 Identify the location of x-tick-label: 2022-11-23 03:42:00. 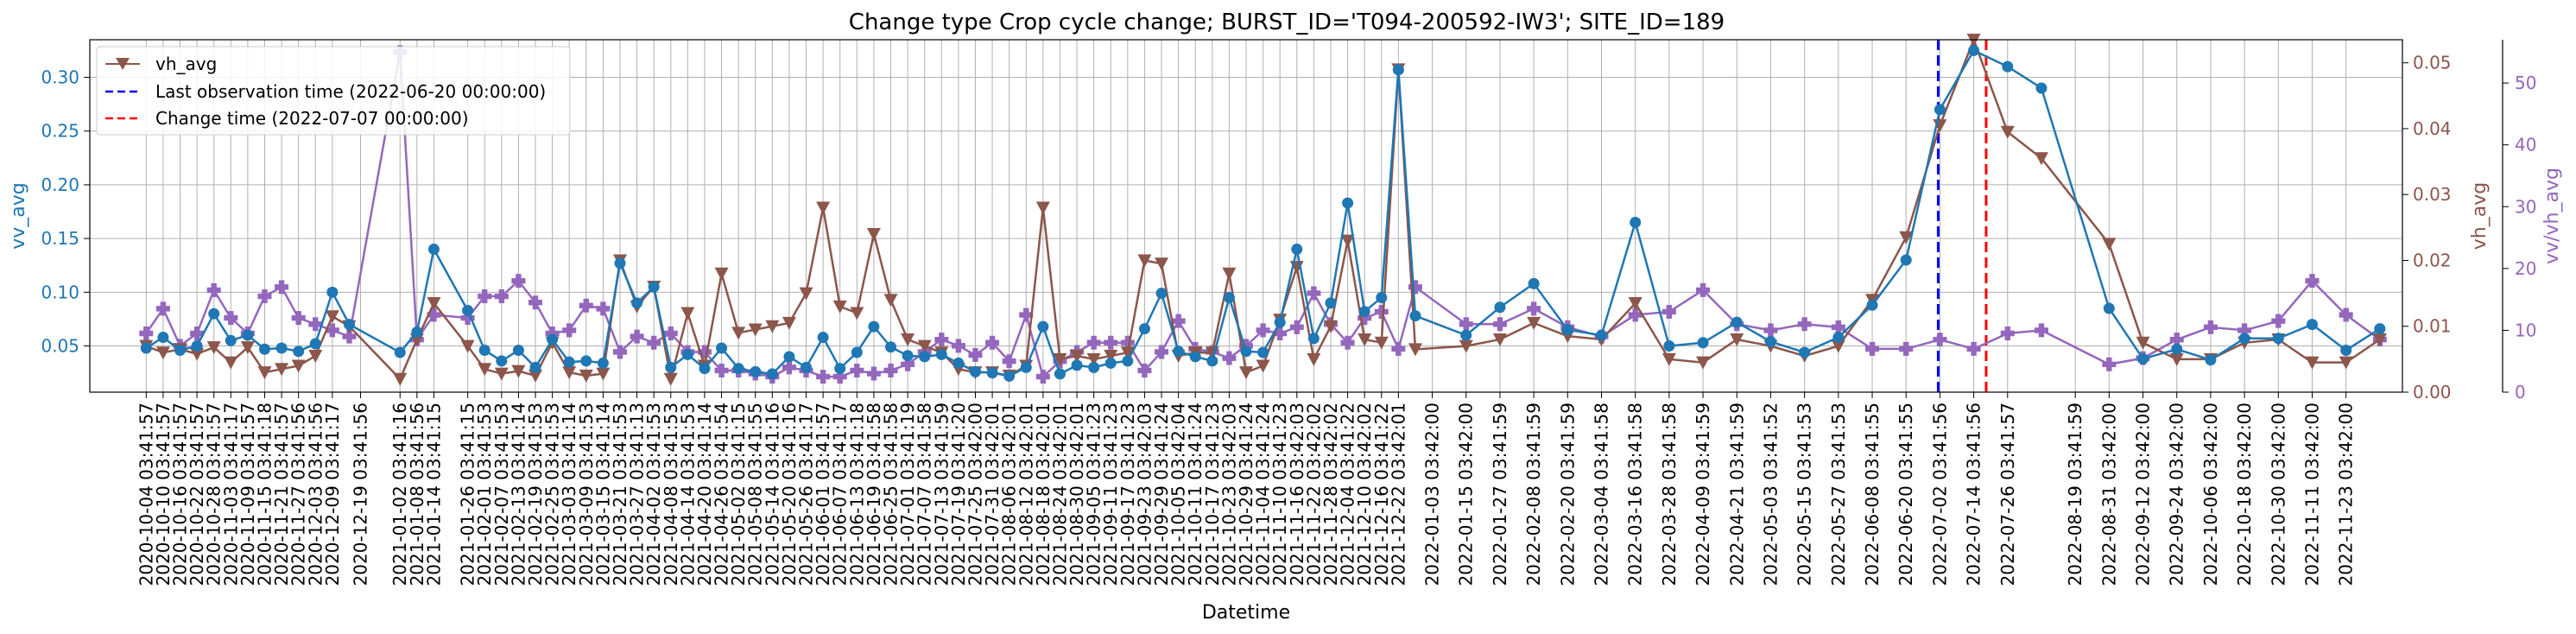
(2346, 494).